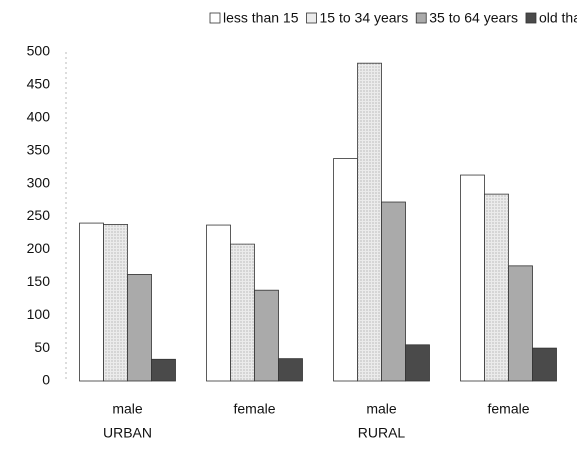  I want to click on legend-label: less than 15, so click(261, 18).